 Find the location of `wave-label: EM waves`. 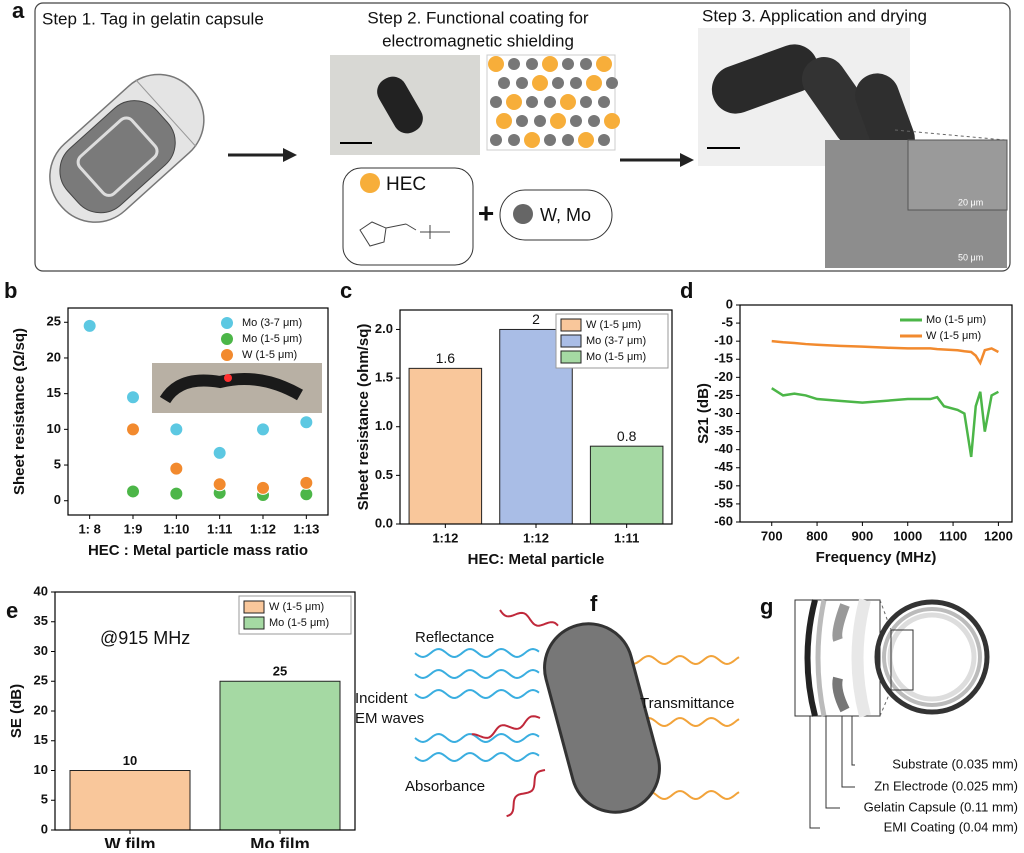

wave-label: EM waves is located at coordinates (389, 718).